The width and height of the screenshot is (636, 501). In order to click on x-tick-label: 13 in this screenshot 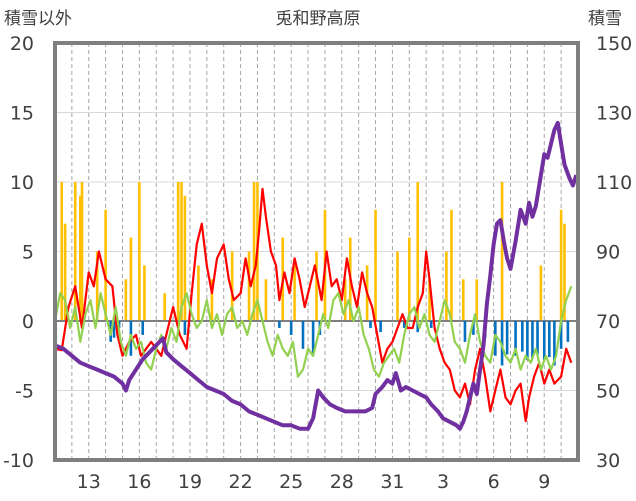, I will do `click(89, 482)`.